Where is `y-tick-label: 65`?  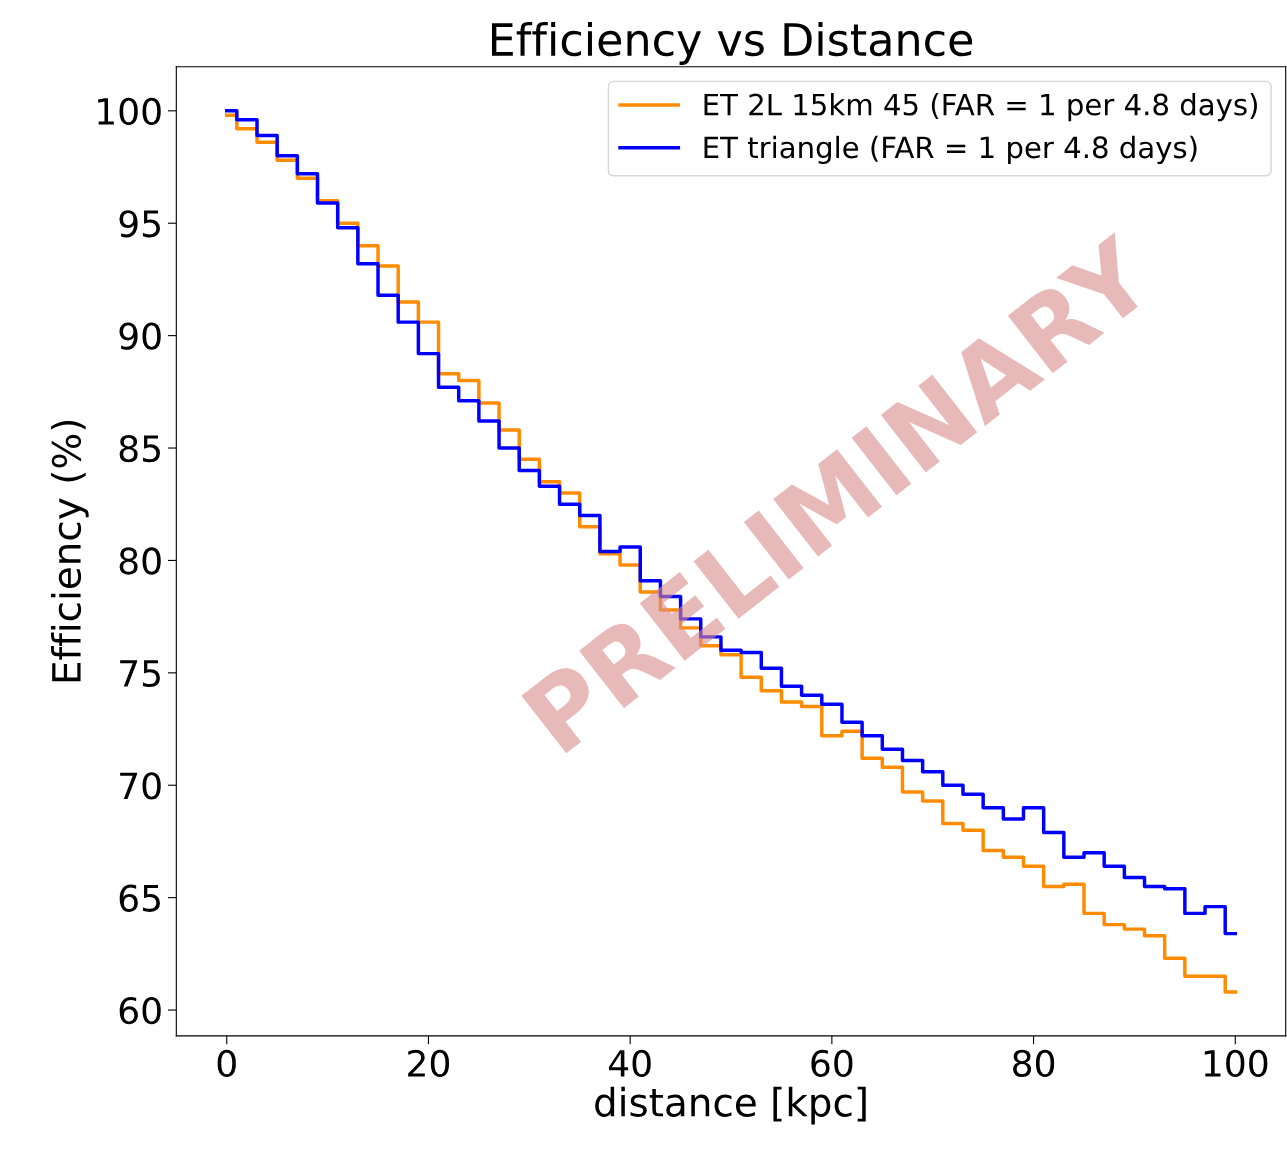 y-tick-label: 65 is located at coordinates (139, 898).